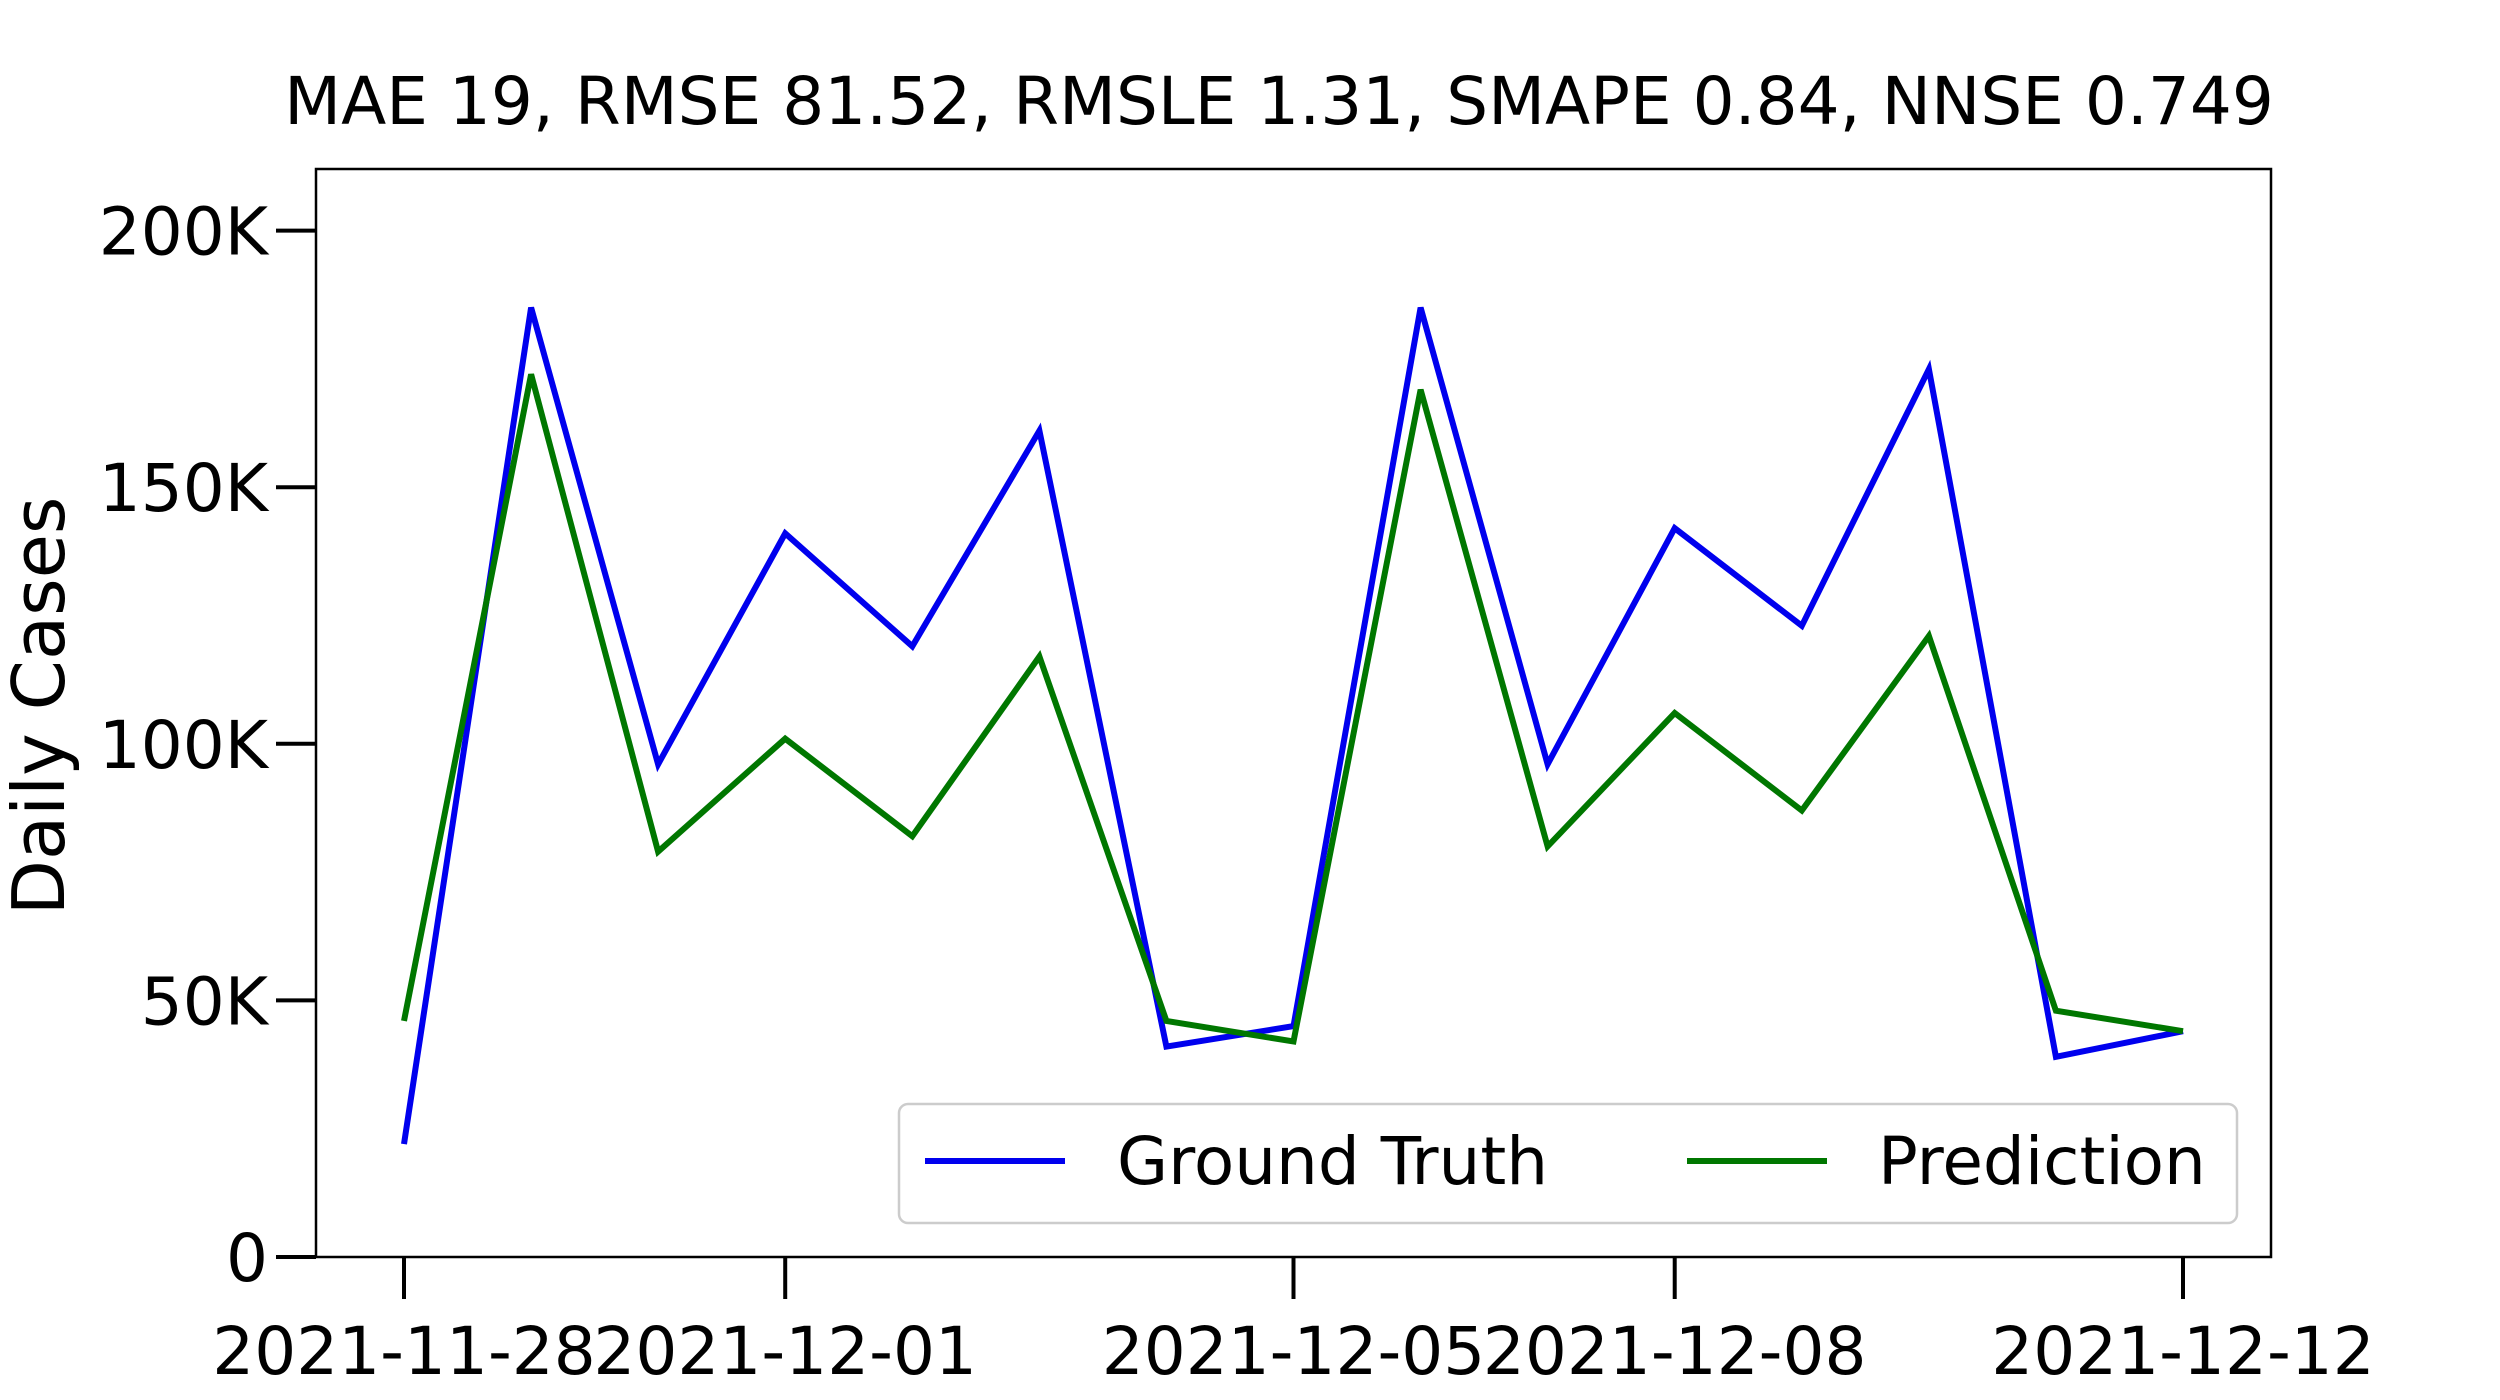  What do you see at coordinates (184, 488) in the screenshot?
I see `y-tick-label: 150K` at bounding box center [184, 488].